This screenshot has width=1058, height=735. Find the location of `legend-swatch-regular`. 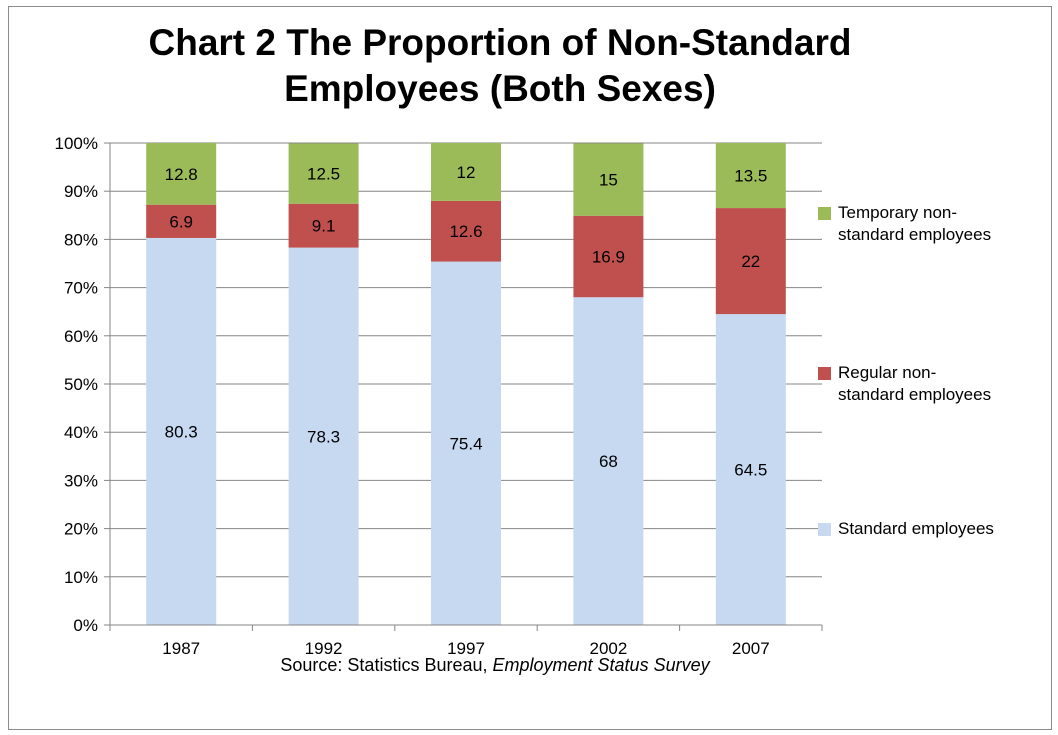

legend-swatch-regular is located at coordinates (824, 373).